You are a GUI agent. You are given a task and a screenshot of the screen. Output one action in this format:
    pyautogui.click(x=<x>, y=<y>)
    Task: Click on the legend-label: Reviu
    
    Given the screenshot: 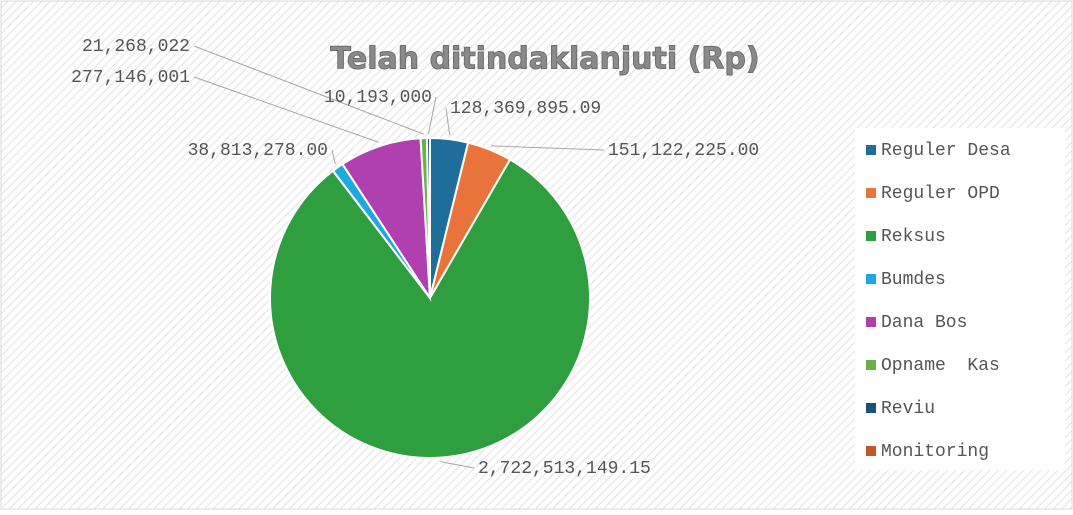 What is the action you would take?
    pyautogui.click(x=908, y=409)
    